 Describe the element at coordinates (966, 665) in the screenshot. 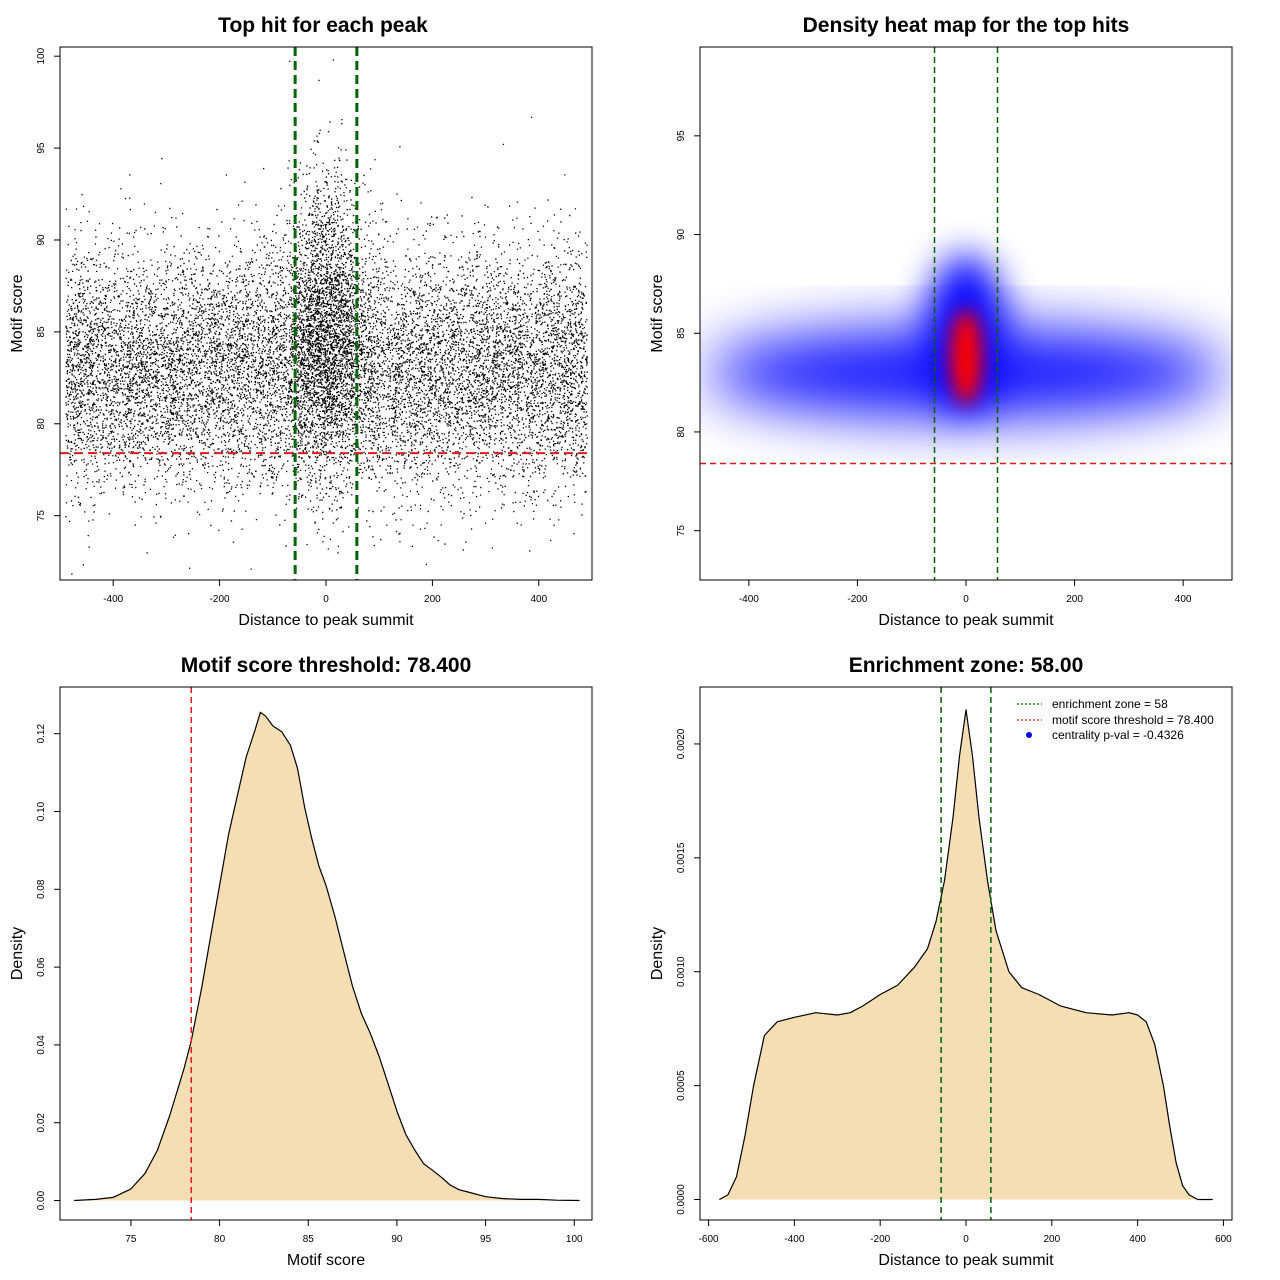

I see `distance-density-title: Enrichment zone: 58.00` at that location.